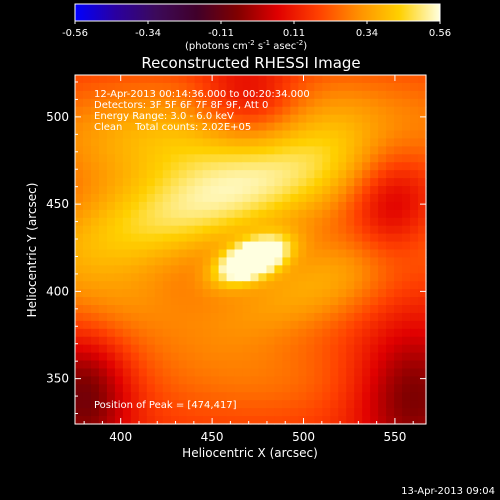  I want to click on annotation-time-range: 12-Apr-2013 00:14:36.000 to 00:20:34.000, so click(202, 94).